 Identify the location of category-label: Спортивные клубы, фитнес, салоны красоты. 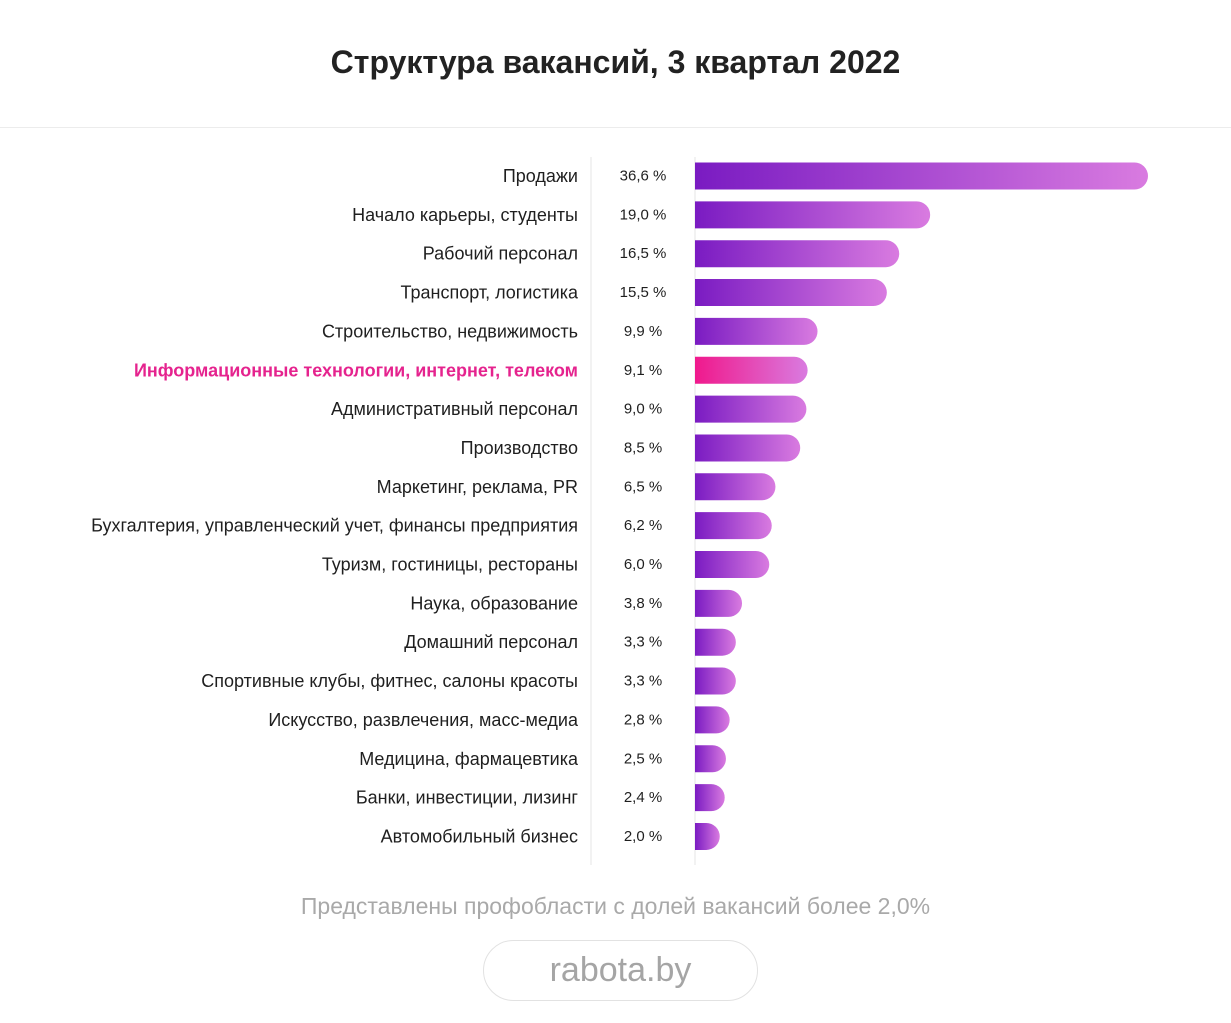
(389, 681).